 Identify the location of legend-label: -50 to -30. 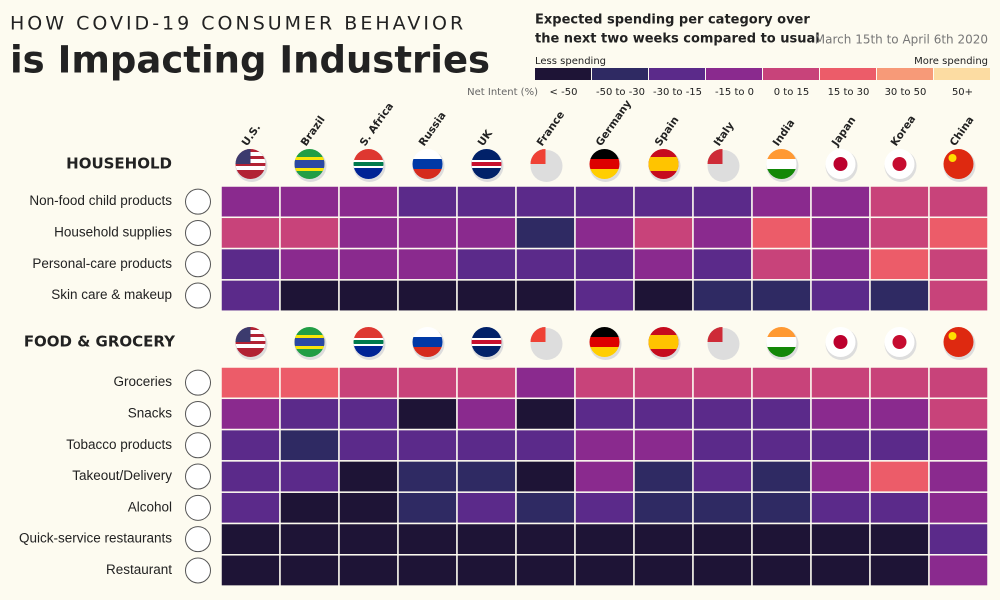
(620, 92).